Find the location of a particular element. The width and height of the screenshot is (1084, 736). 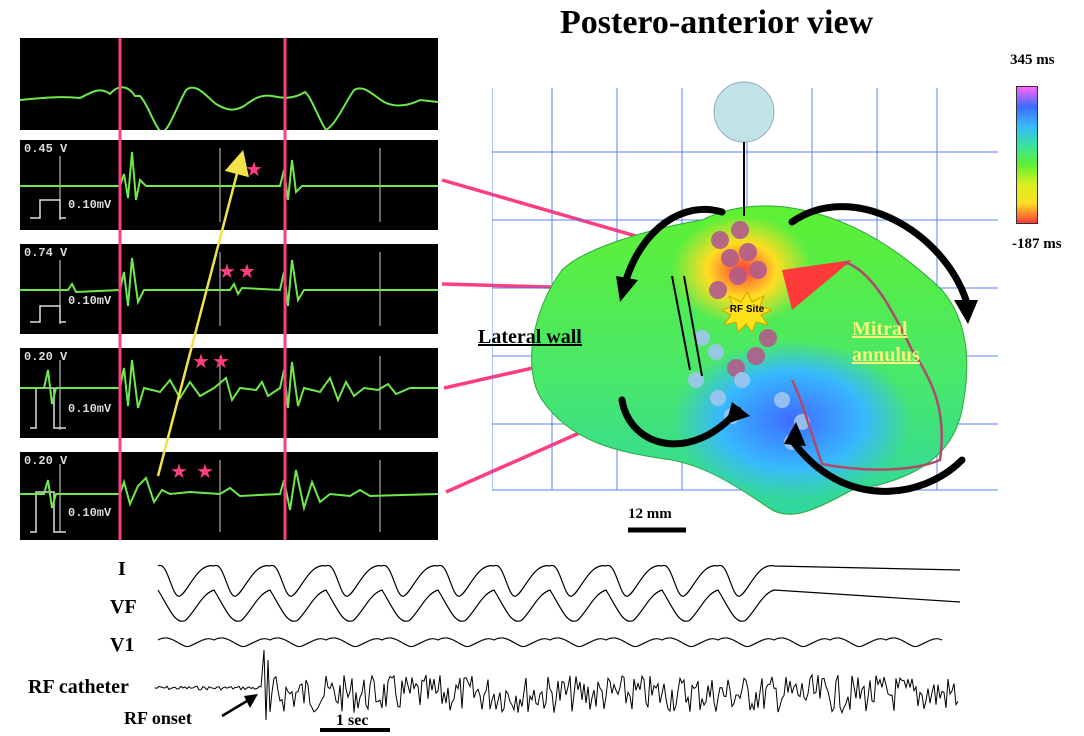

mitral-annulus-label: Mitral annulus is located at coordinates (886, 342).